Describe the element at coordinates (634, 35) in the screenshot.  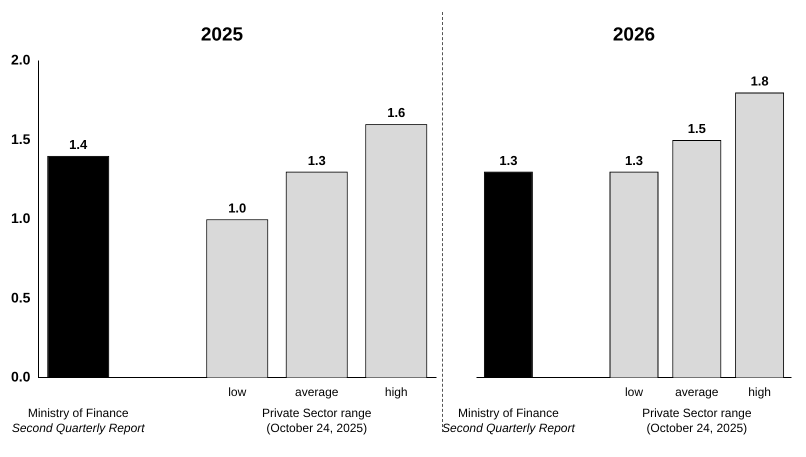
I see `chart-title: 2026` at that location.